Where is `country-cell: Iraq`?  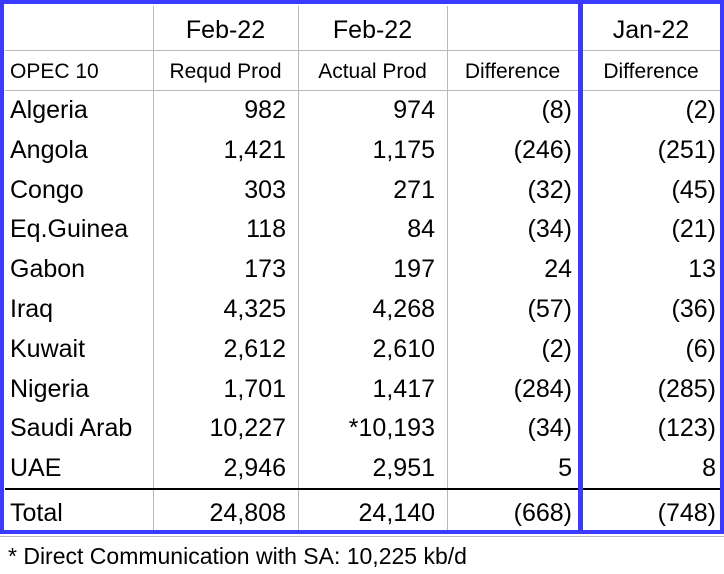
country-cell: Iraq is located at coordinates (32, 309).